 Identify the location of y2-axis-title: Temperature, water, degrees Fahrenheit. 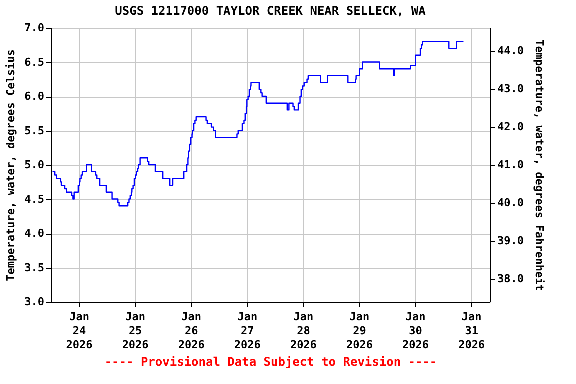
(539, 166).